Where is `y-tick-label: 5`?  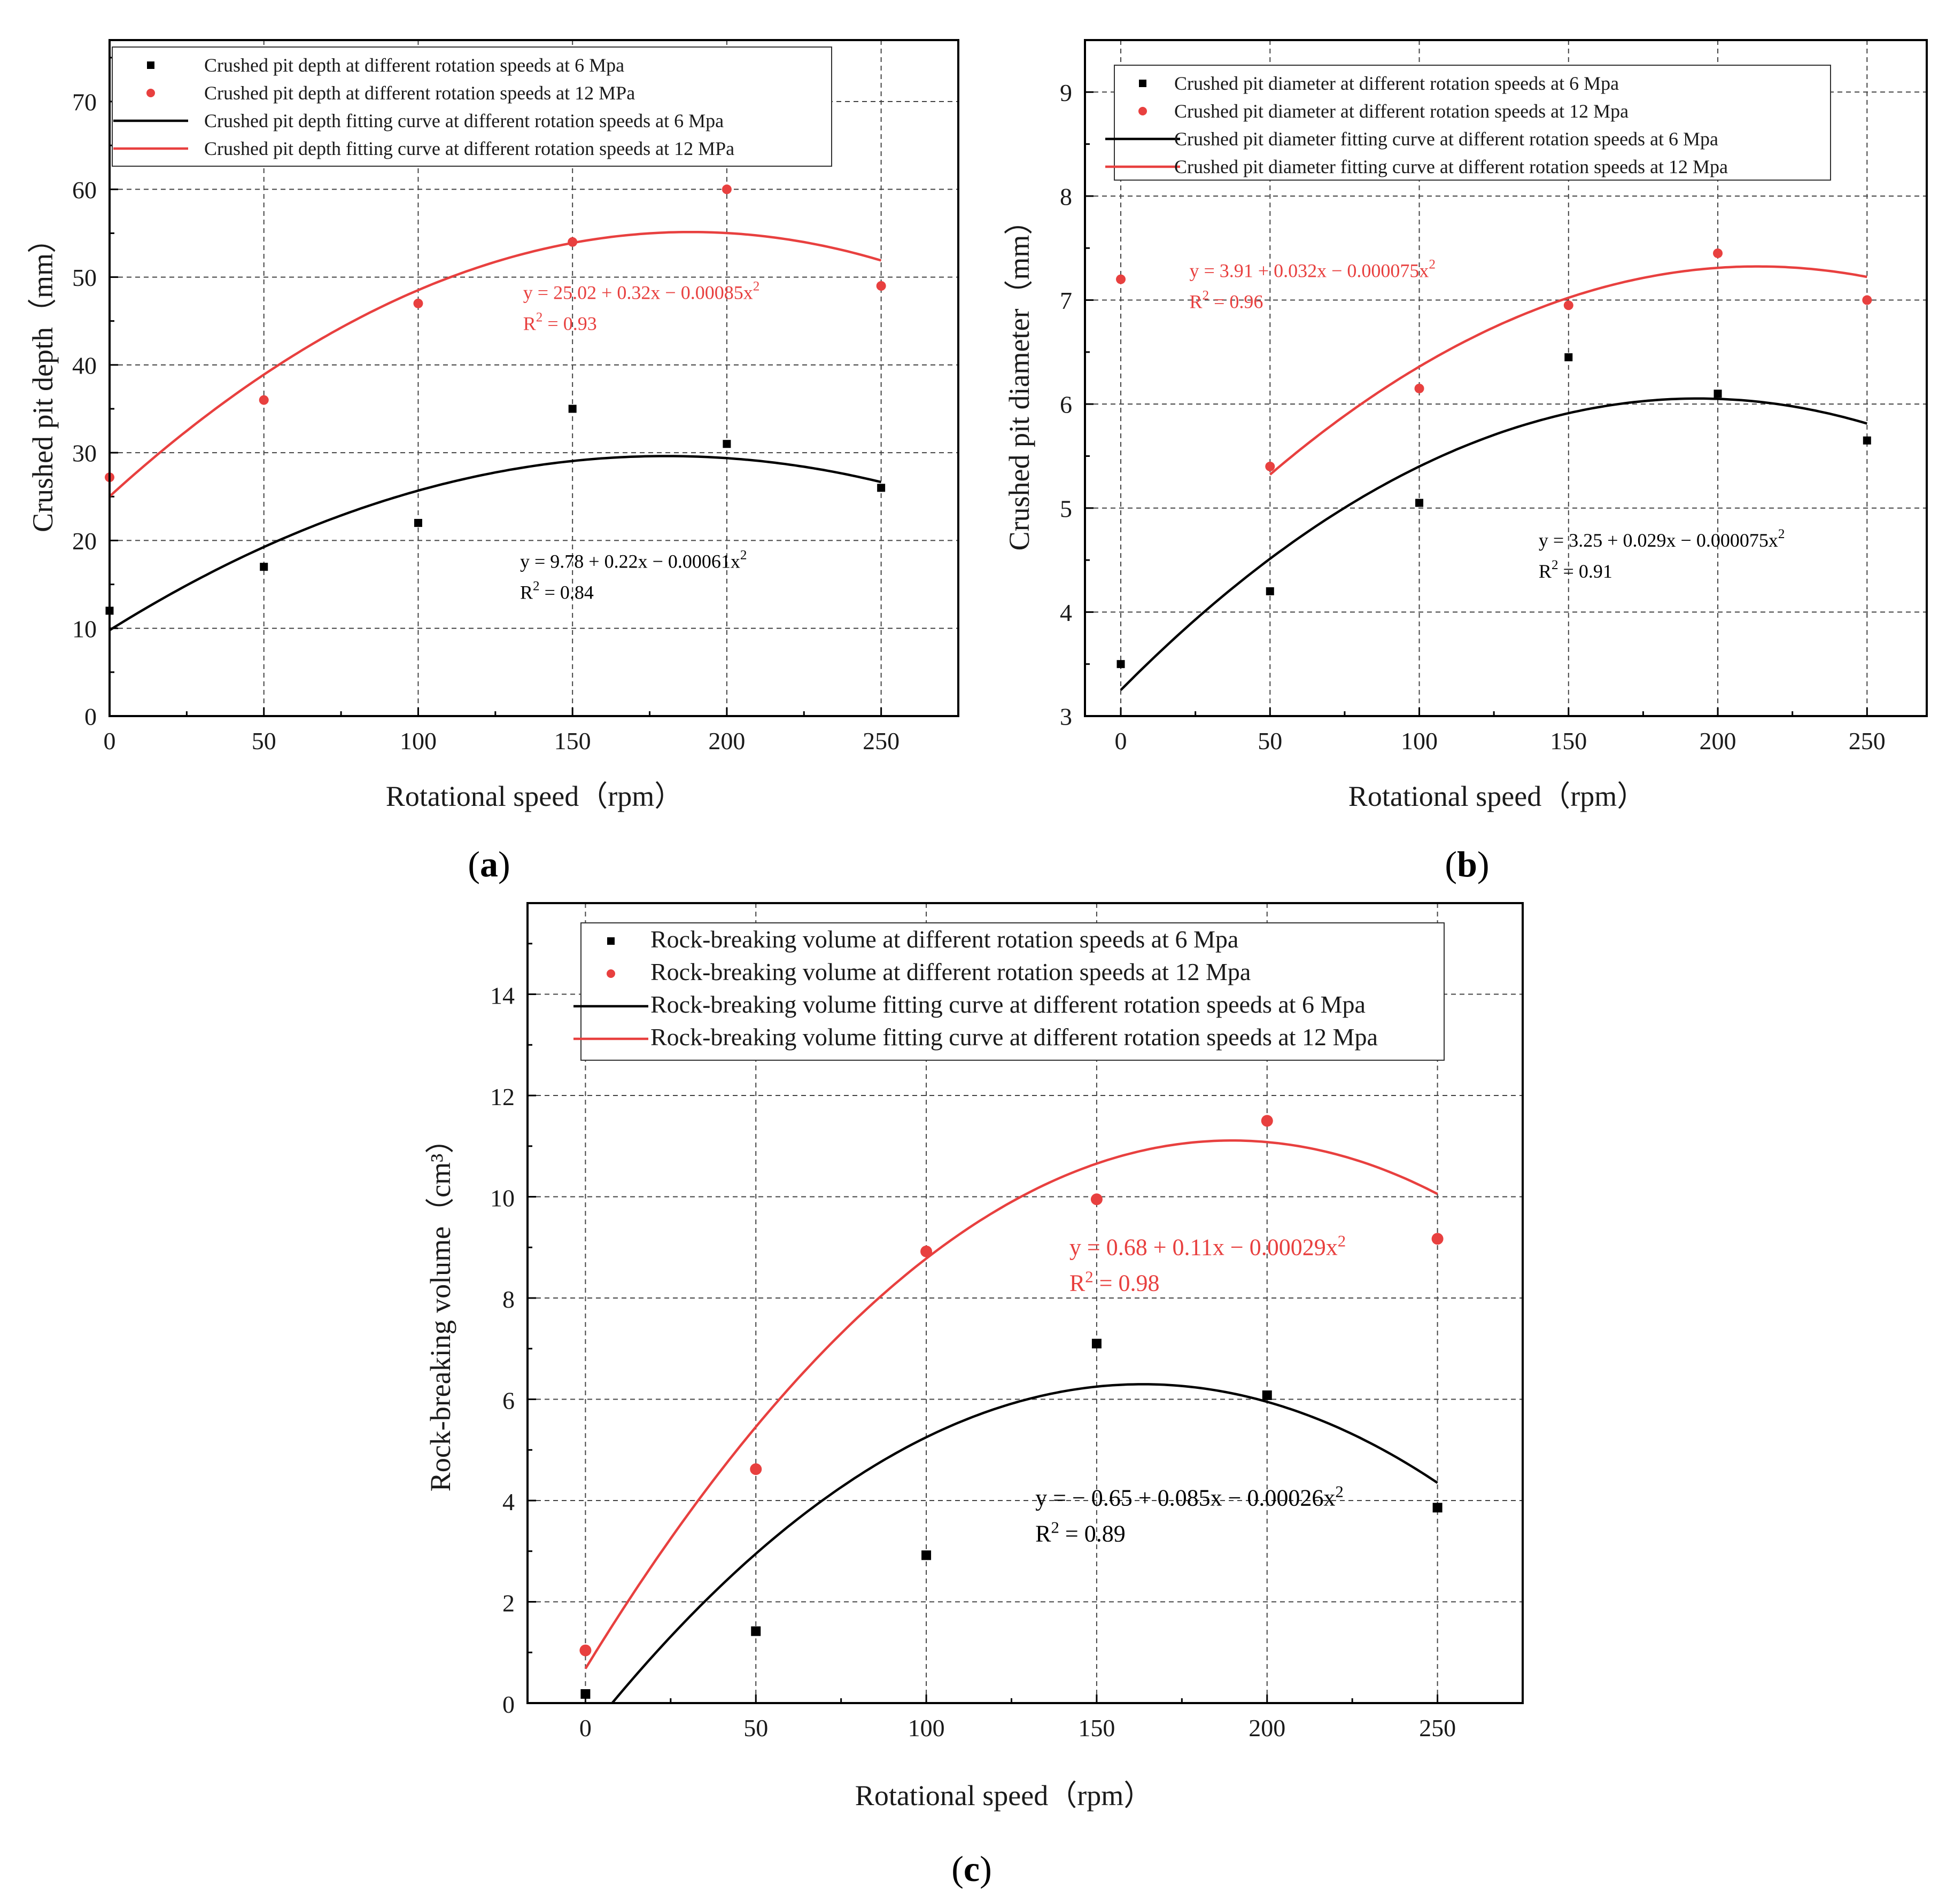
y-tick-label: 5 is located at coordinates (1066, 508).